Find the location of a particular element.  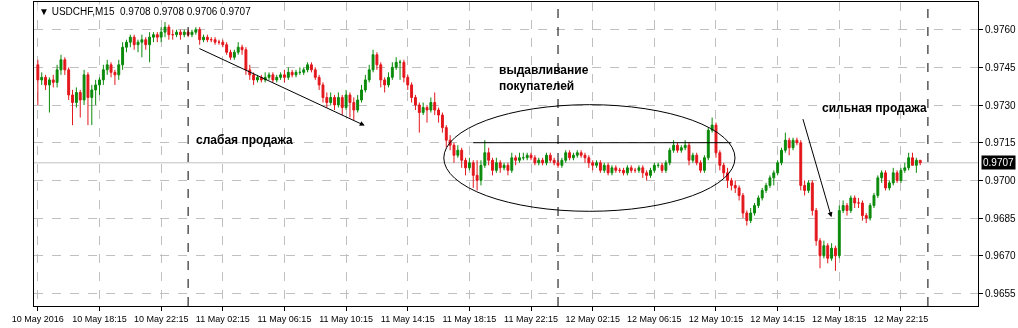

x-tick-label: 11 May 02:15 is located at coordinates (222, 318).